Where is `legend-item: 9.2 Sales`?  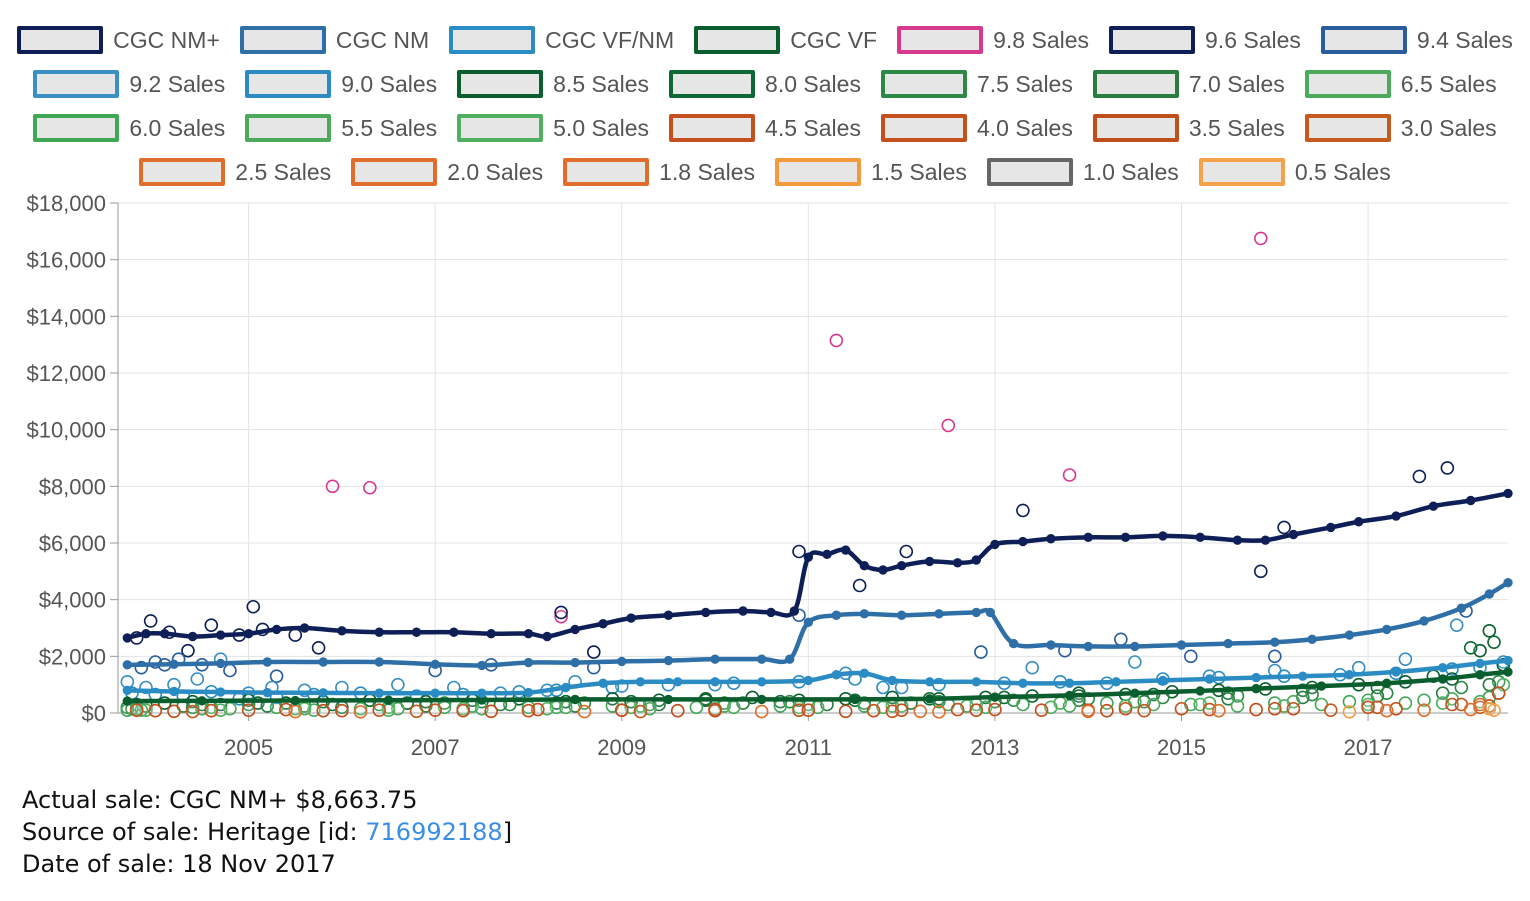 legend-item: 9.2 Sales is located at coordinates (129, 84).